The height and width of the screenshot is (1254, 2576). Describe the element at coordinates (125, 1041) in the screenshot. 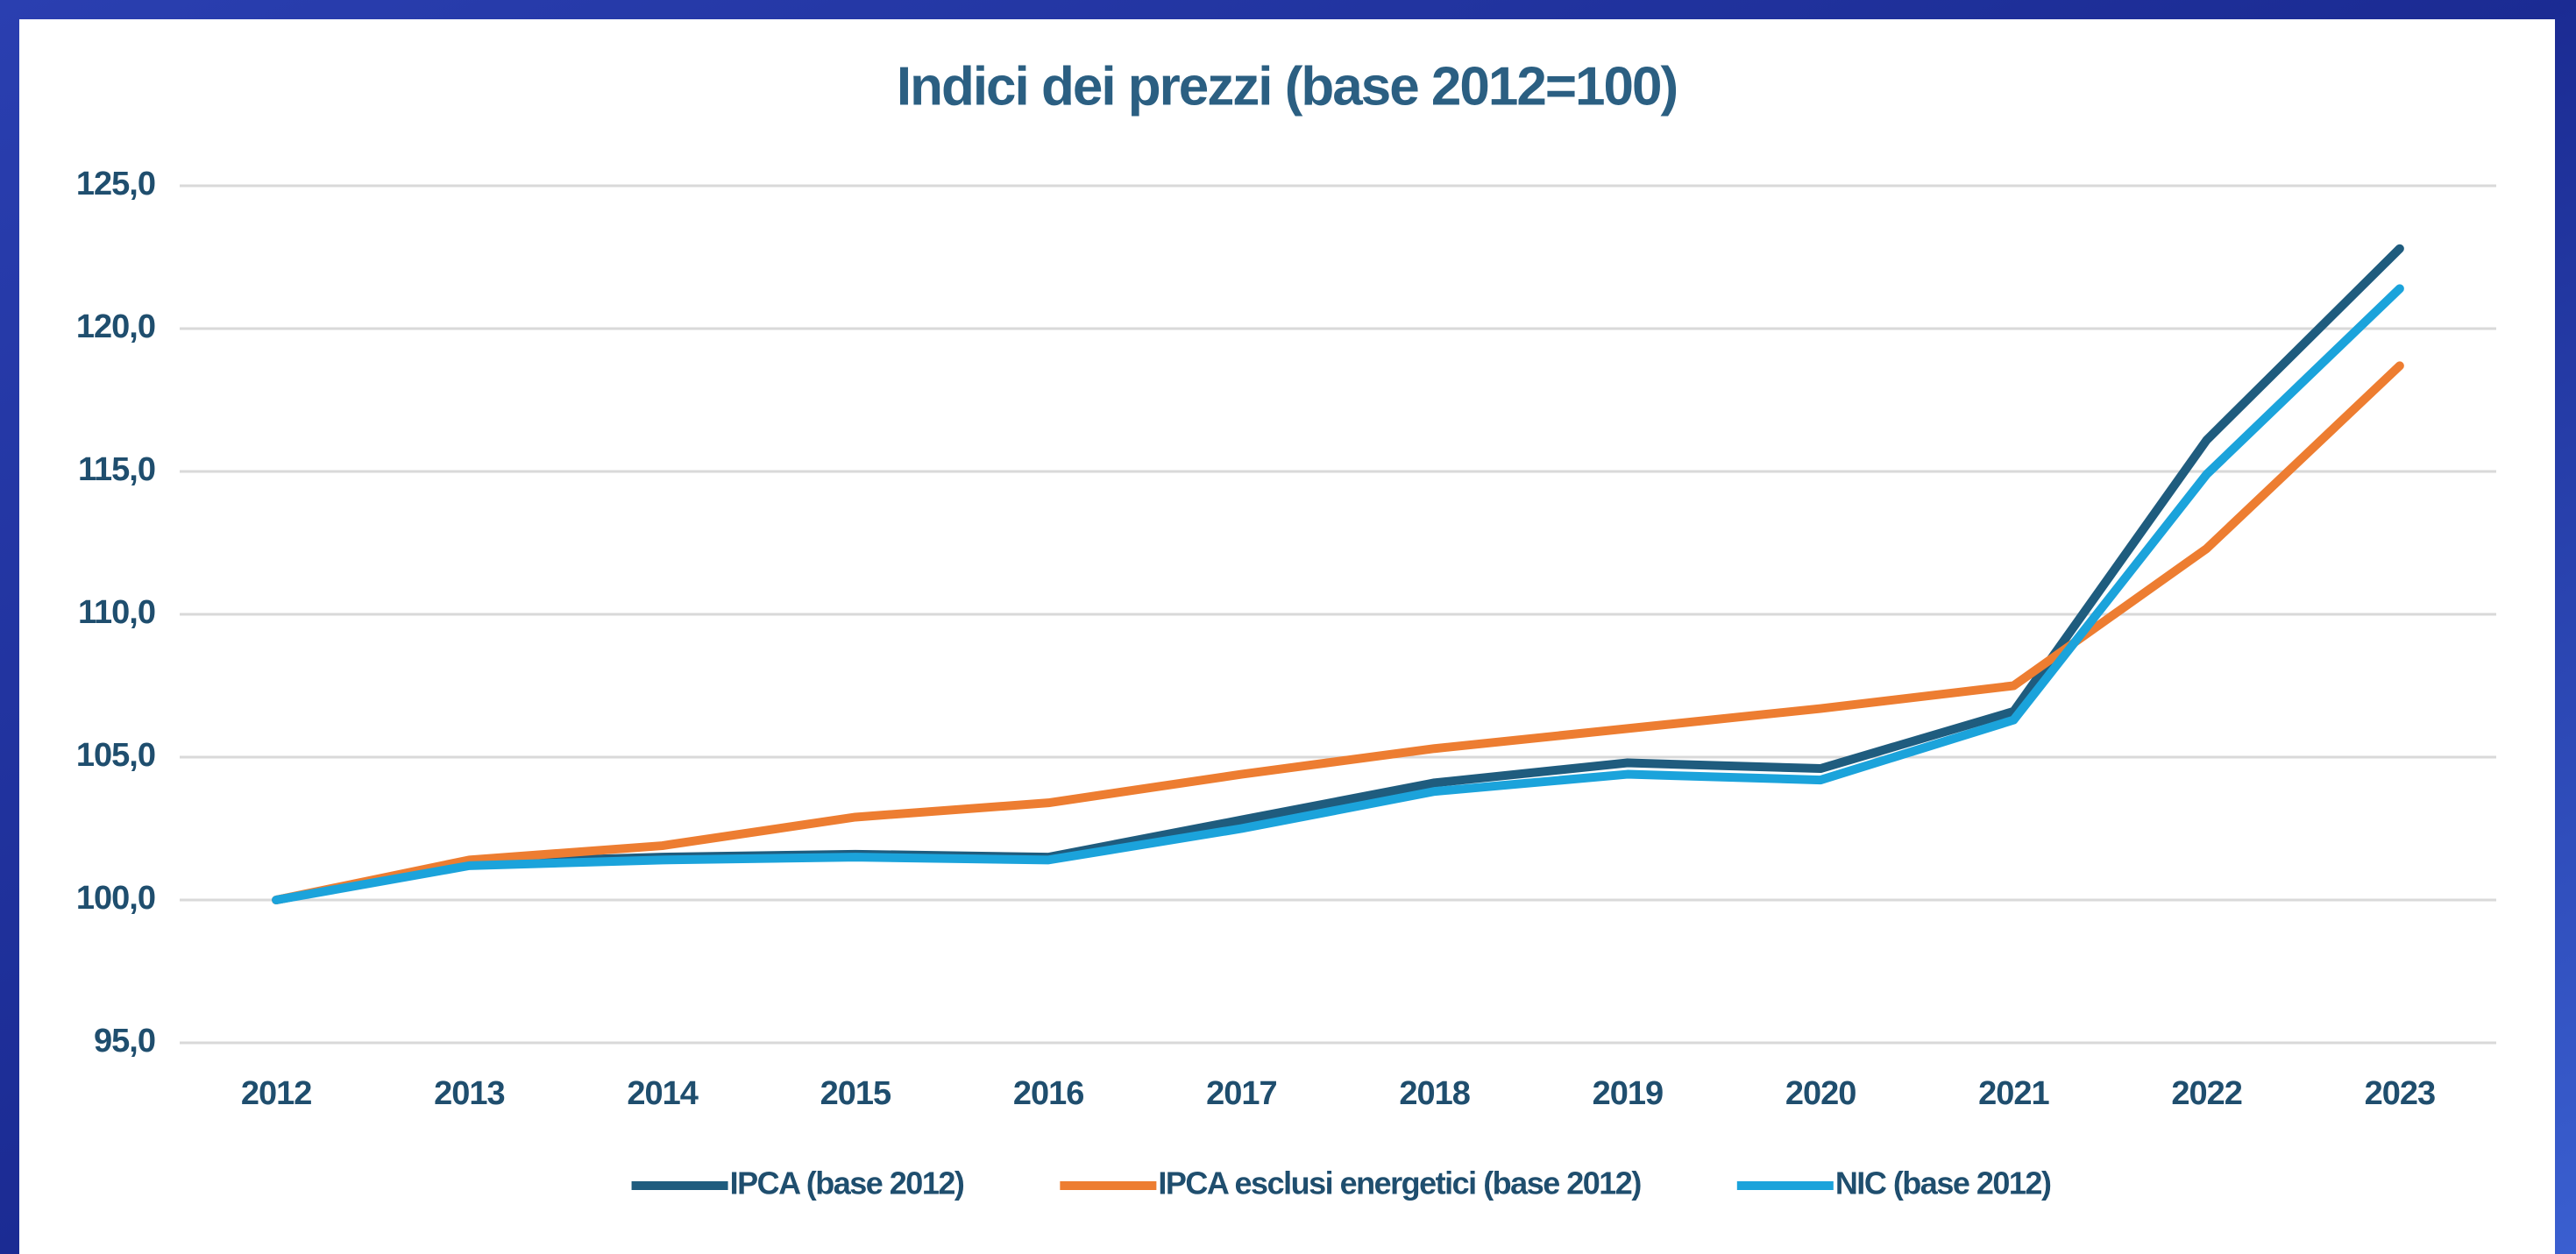

I see `y-tick-label: 95,0` at that location.